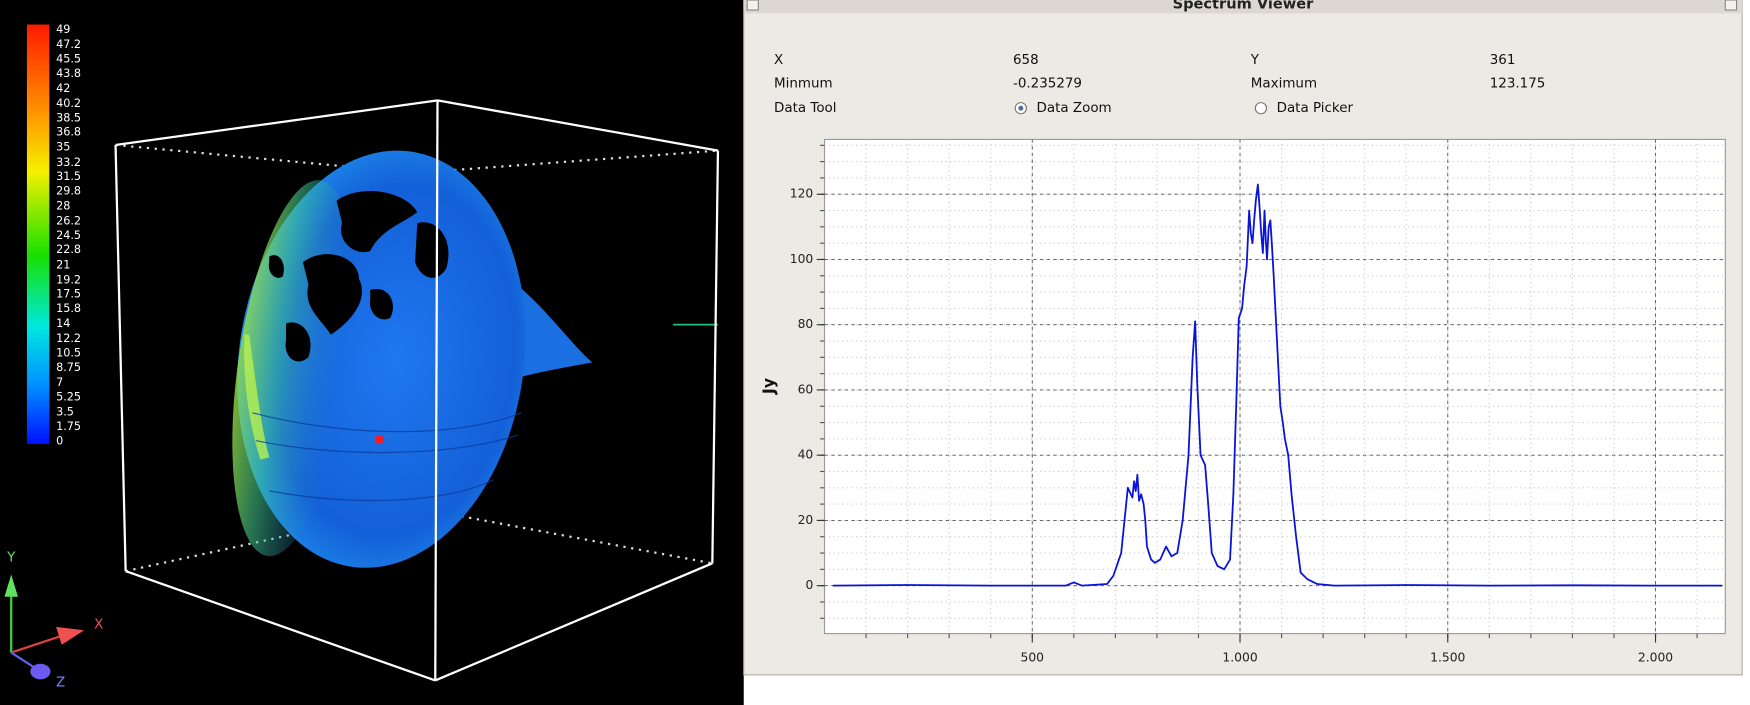  I want to click on radio-label: Data Zoom, so click(1074, 108).